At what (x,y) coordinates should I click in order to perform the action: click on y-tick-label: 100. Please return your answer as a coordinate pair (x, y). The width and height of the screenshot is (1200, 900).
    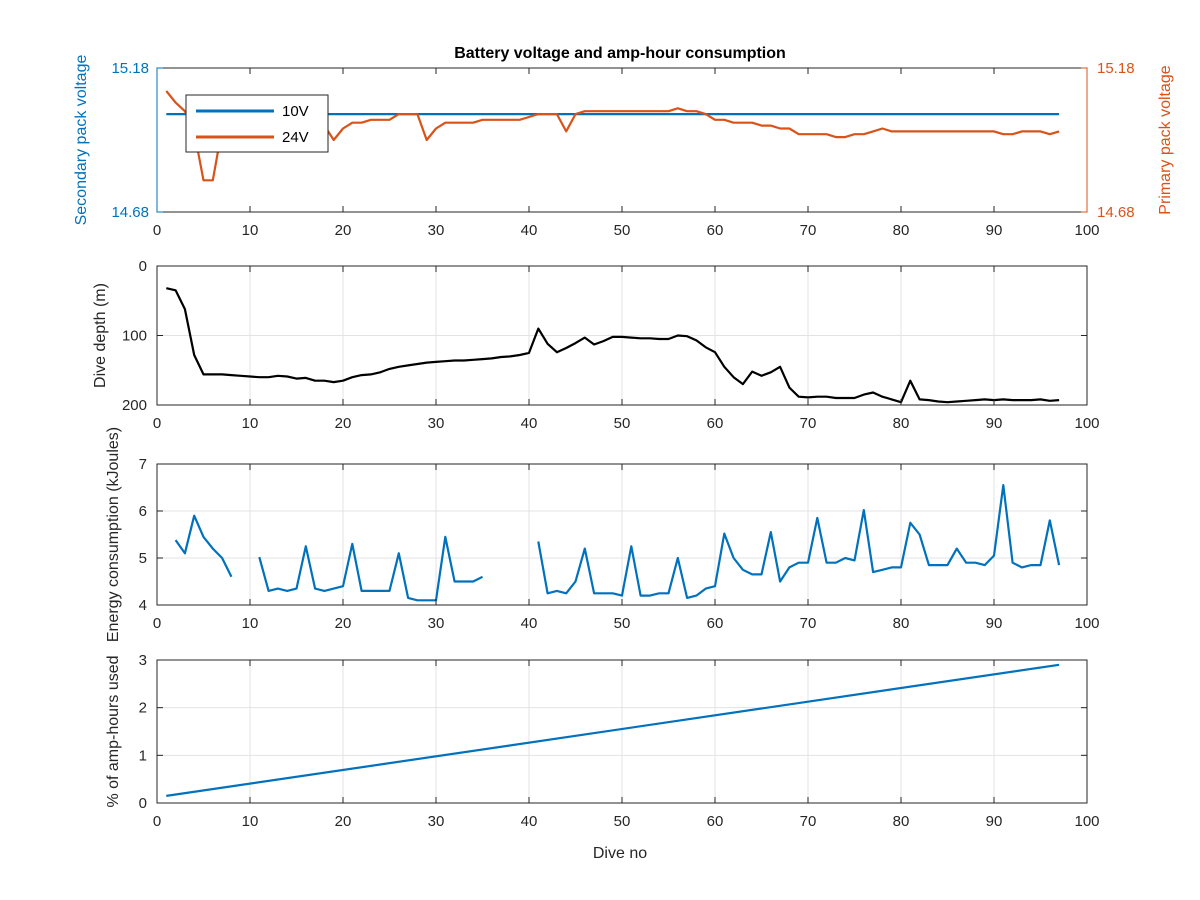
    Looking at the image, I should click on (134, 336).